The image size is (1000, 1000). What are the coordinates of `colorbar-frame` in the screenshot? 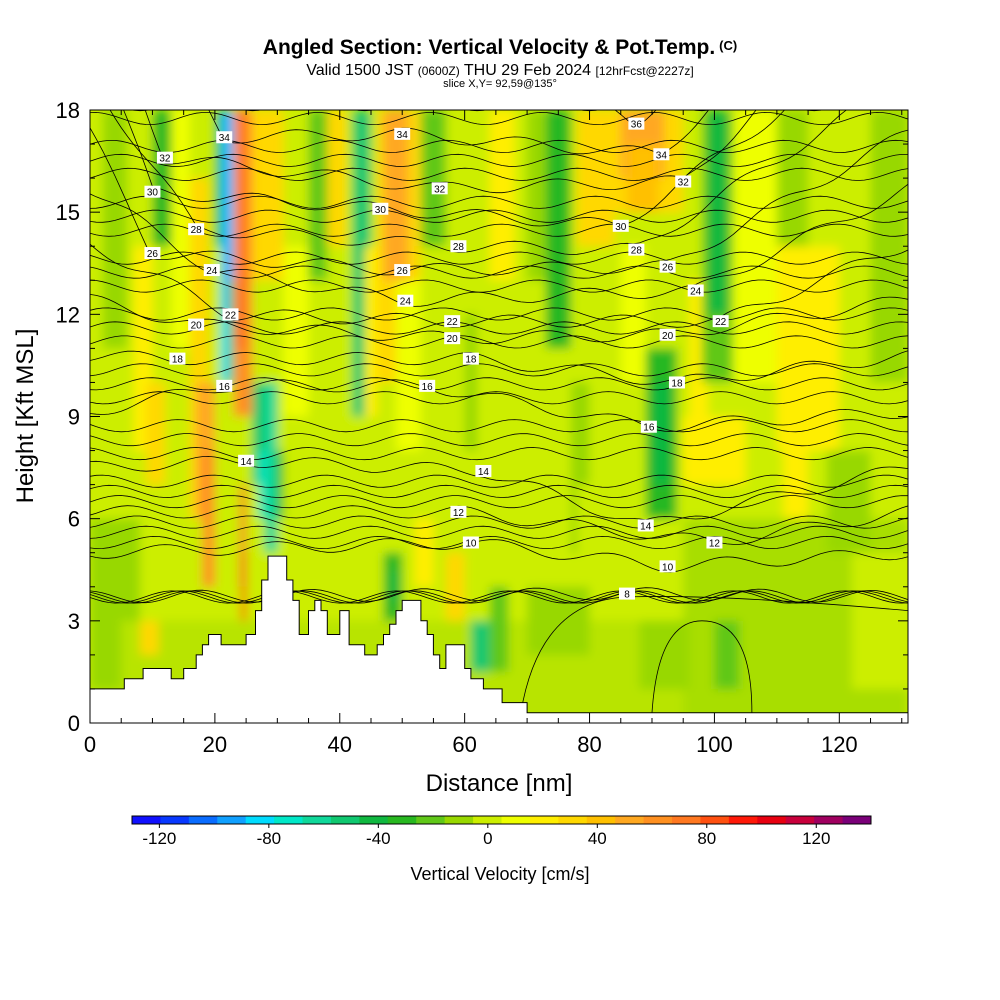 It's located at (501, 820).